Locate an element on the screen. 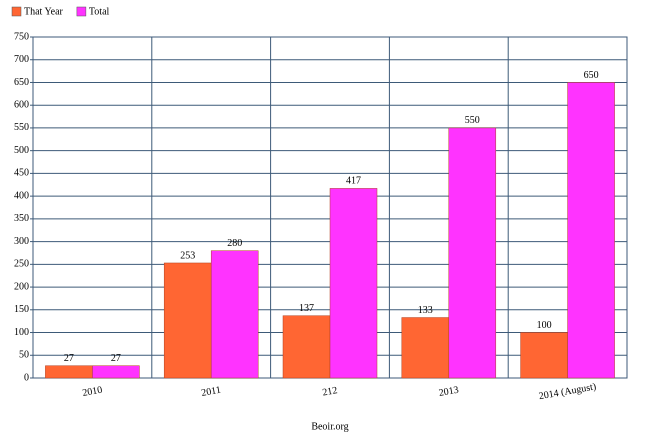 Image resolution: width=650 pixels, height=447 pixels. data-label: 417 is located at coordinates (353, 181).